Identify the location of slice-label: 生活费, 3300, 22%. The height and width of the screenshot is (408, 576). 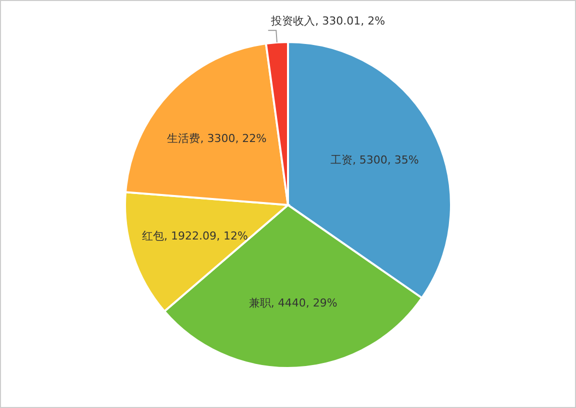
(217, 138).